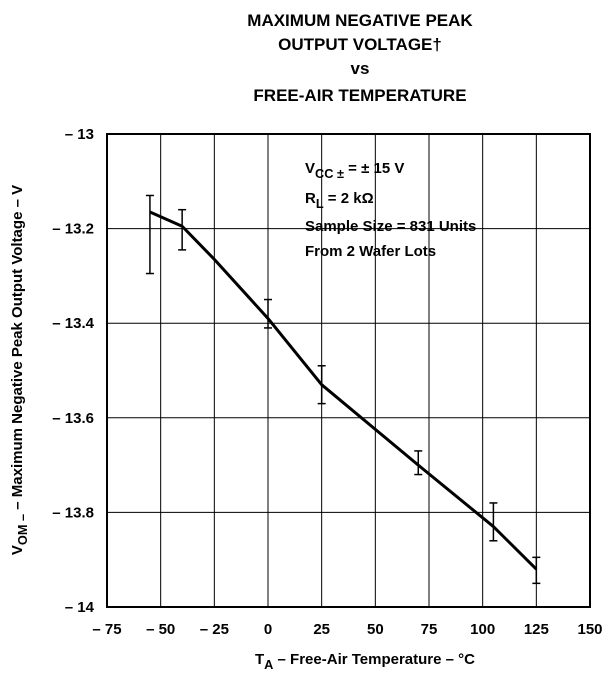  Describe the element at coordinates (360, 44) in the screenshot. I see `chart-title: OUTPUT VOLTAGE†` at that location.